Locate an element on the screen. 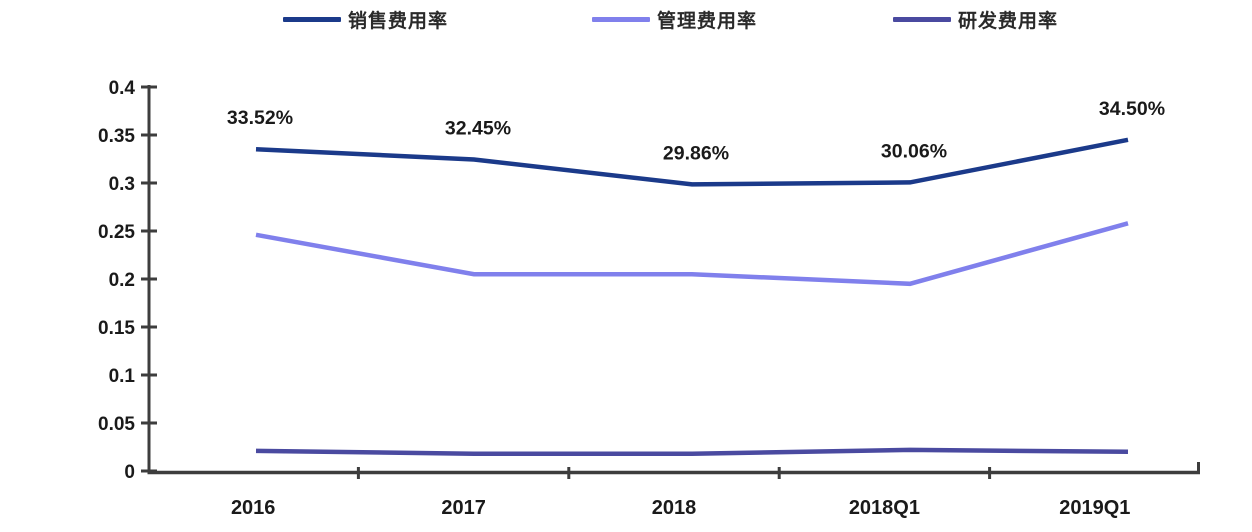  legend-item-admin-expense: 管理费用率 is located at coordinates (674, 19).